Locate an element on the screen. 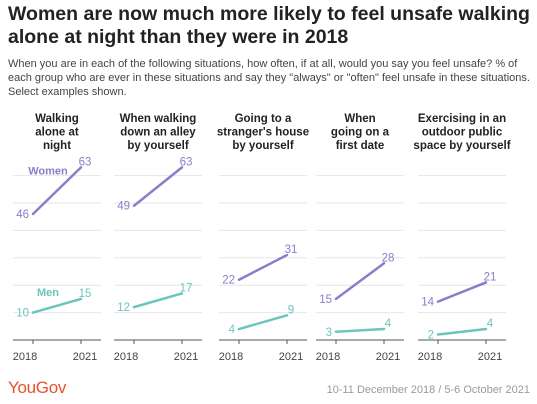 The width and height of the screenshot is (537, 404). data-label: 17 is located at coordinates (186, 288).